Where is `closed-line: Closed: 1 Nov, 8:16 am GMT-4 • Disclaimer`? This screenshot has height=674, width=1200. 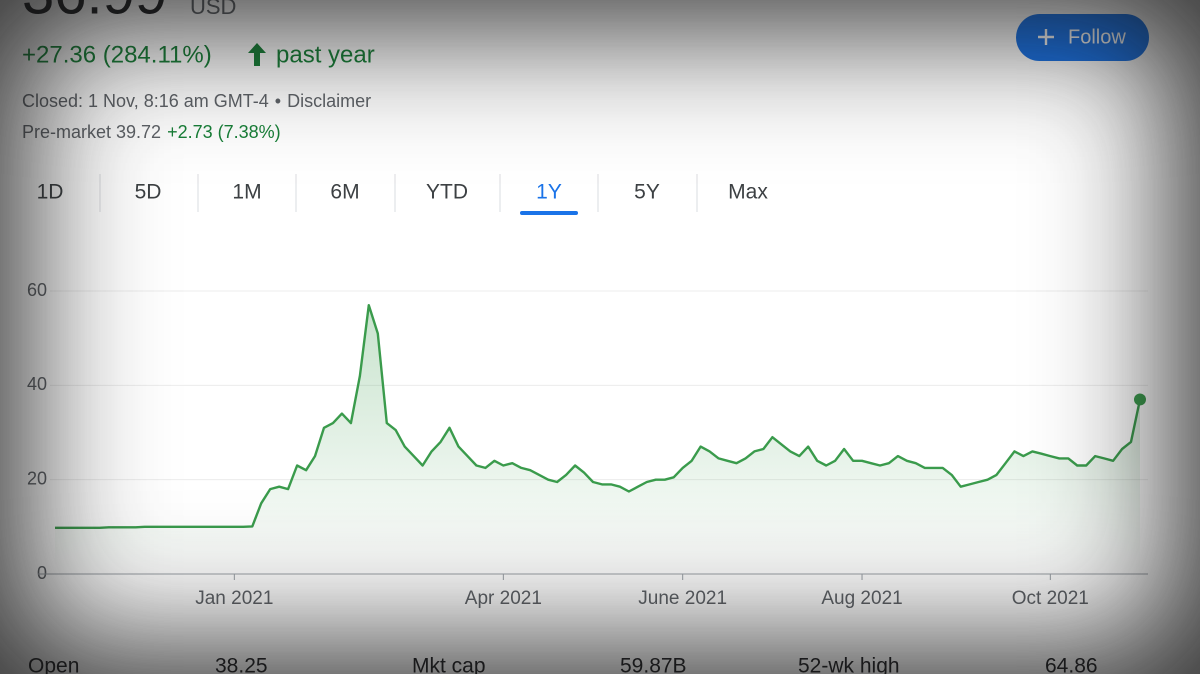
closed-line: Closed: 1 Nov, 8:16 am GMT-4 • Disclaimer is located at coordinates (196, 101).